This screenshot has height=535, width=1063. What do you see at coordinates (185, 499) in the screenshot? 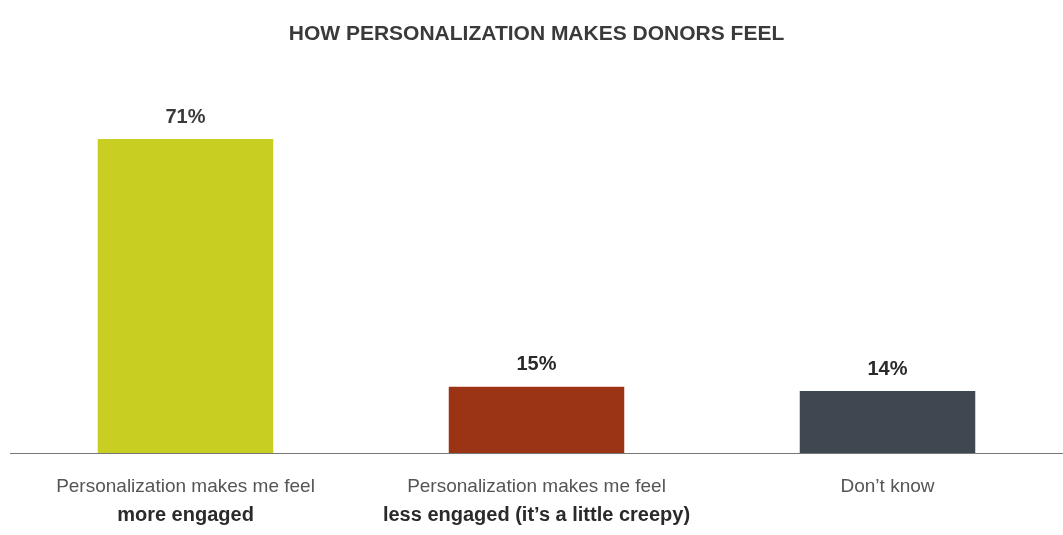
I see `x-tick-label: Personalization makes me feel more engaged` at bounding box center [185, 499].